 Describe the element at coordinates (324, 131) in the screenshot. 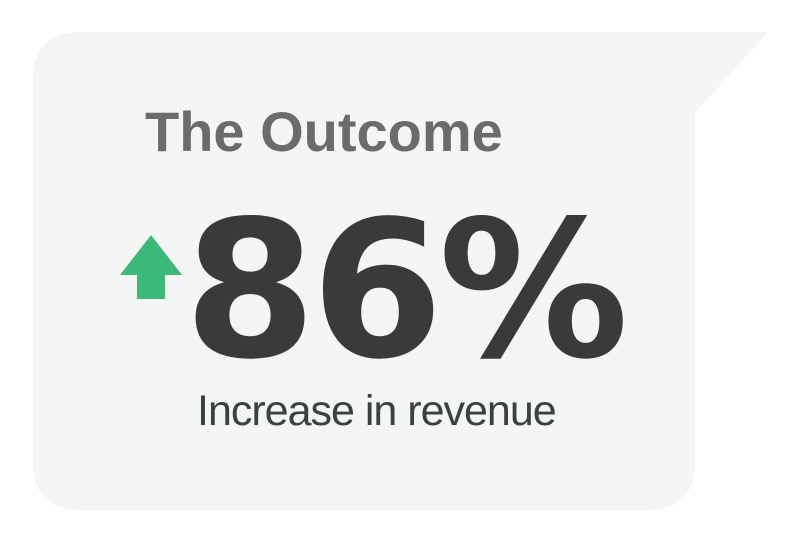

I see `card-title: The Outcome` at that location.